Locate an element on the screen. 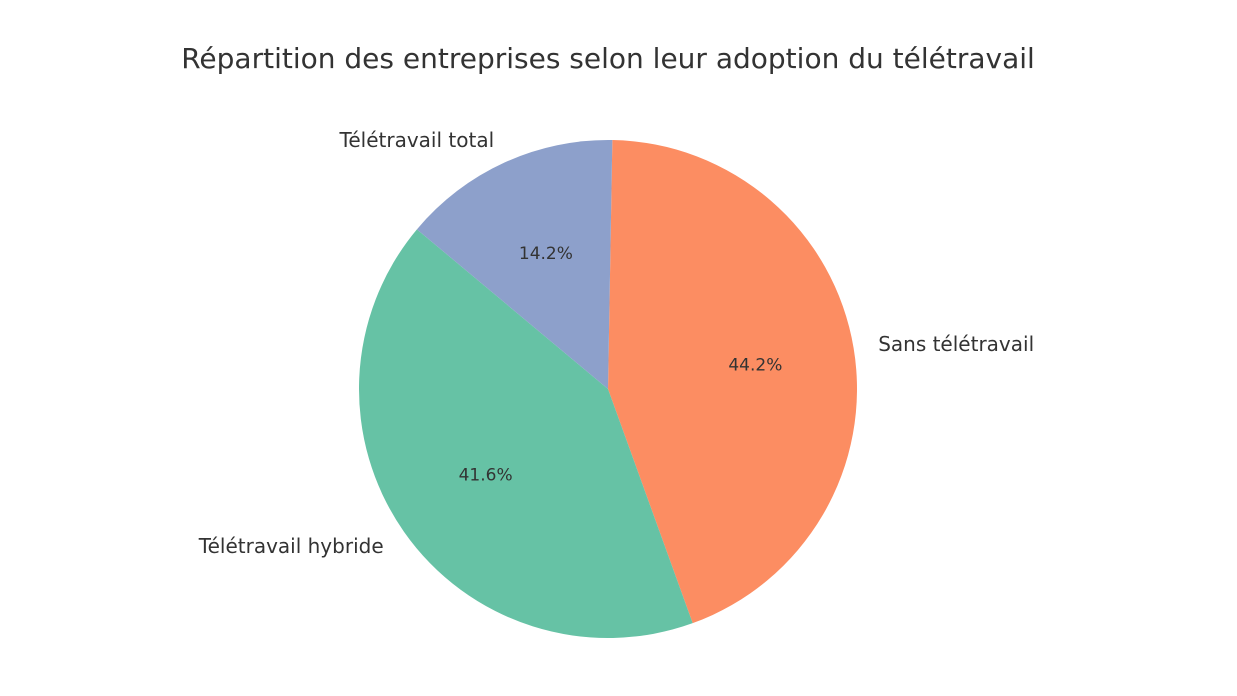 Image resolution: width=1237 pixels, height=696 pixels. slice-percent-label: 41.6% is located at coordinates (486, 476).